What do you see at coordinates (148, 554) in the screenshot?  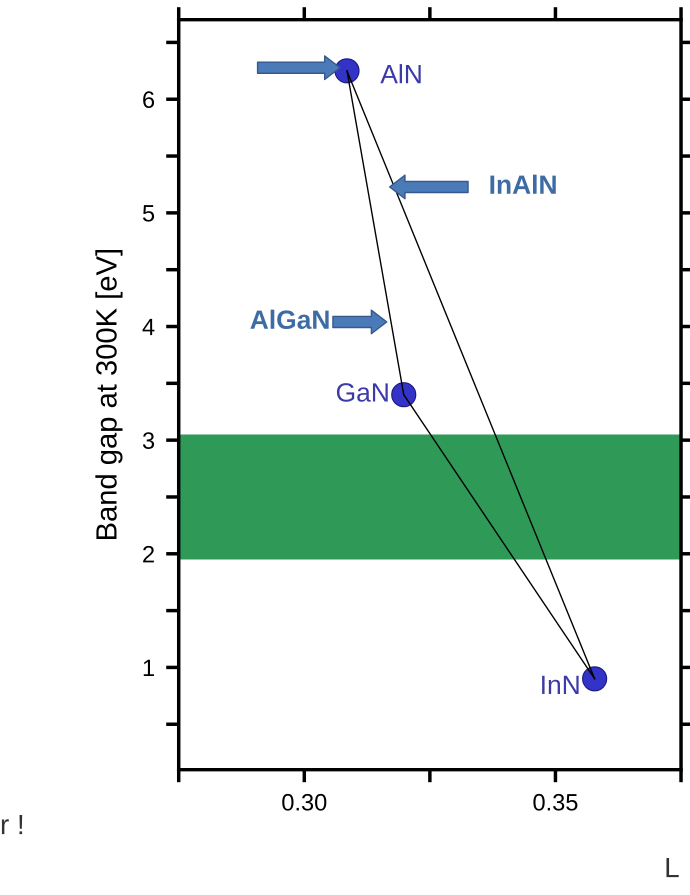 I see `y-tick-label: 2` at bounding box center [148, 554].